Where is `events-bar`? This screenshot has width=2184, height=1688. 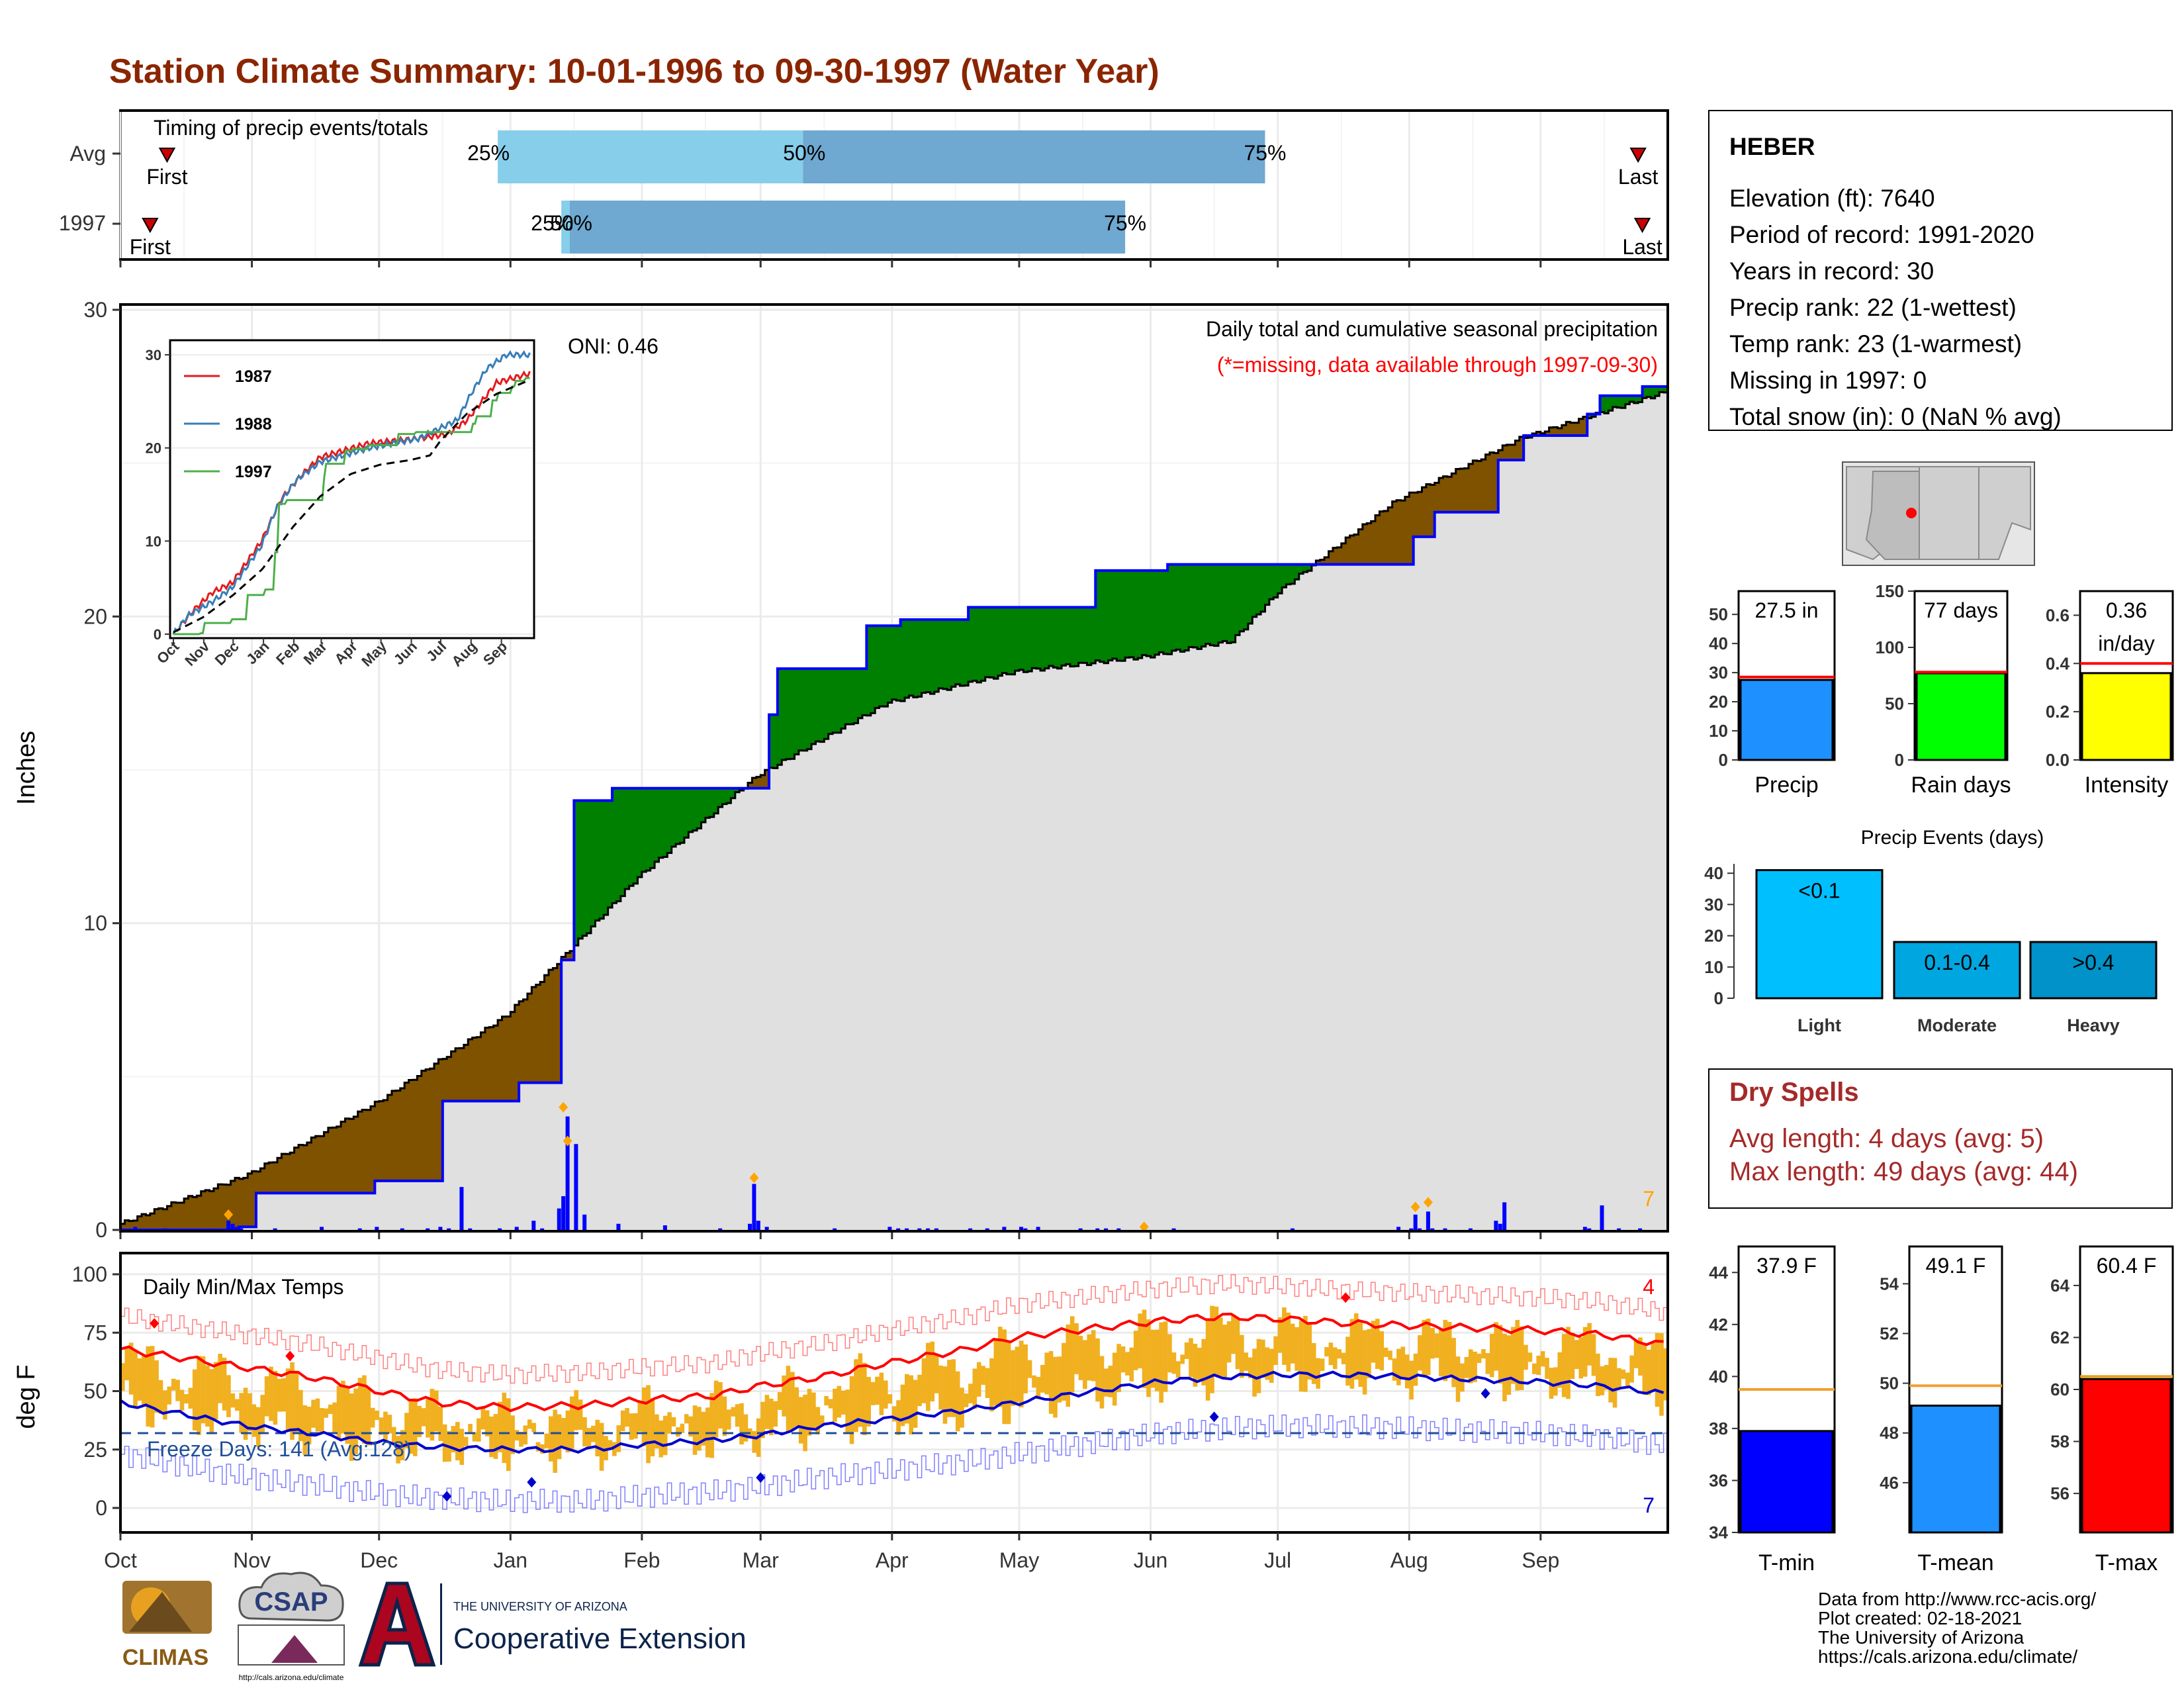 events-bar is located at coordinates (2093, 970).